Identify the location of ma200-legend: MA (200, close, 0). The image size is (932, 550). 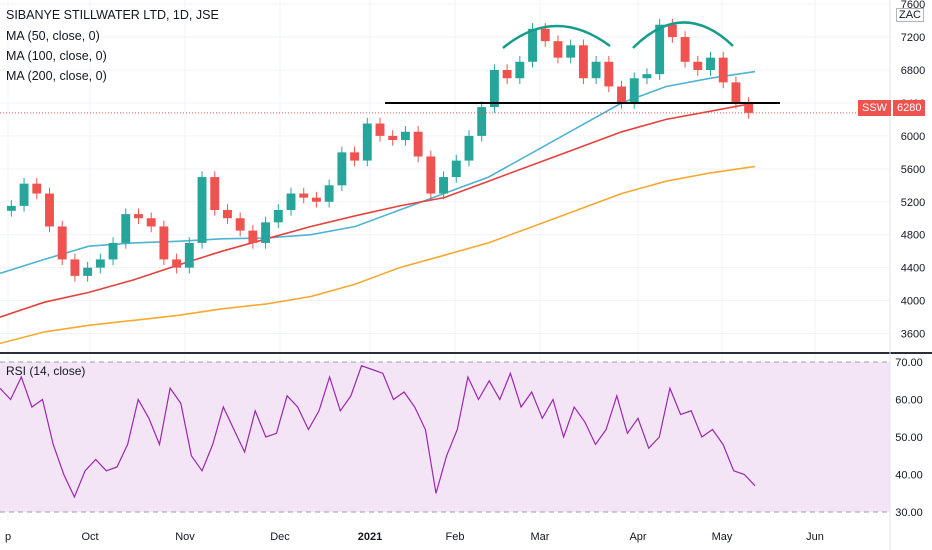
(56, 76).